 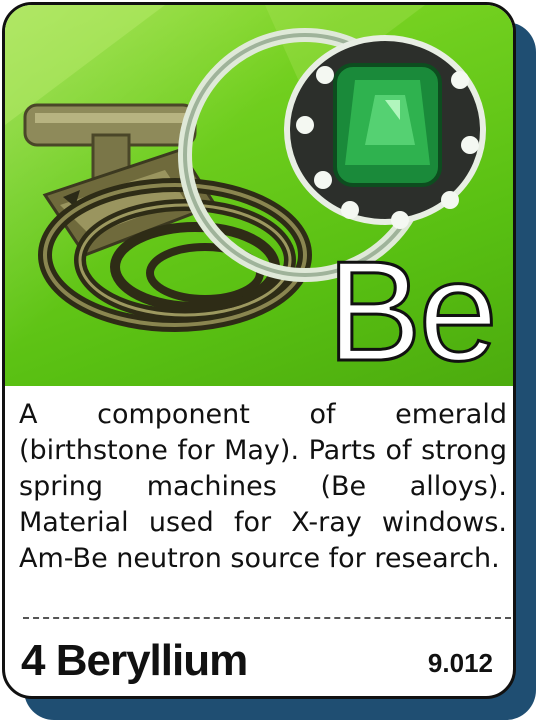 What do you see at coordinates (261, 663) in the screenshot?
I see `element-name-row: 4 Beryllium 9.012` at bounding box center [261, 663].